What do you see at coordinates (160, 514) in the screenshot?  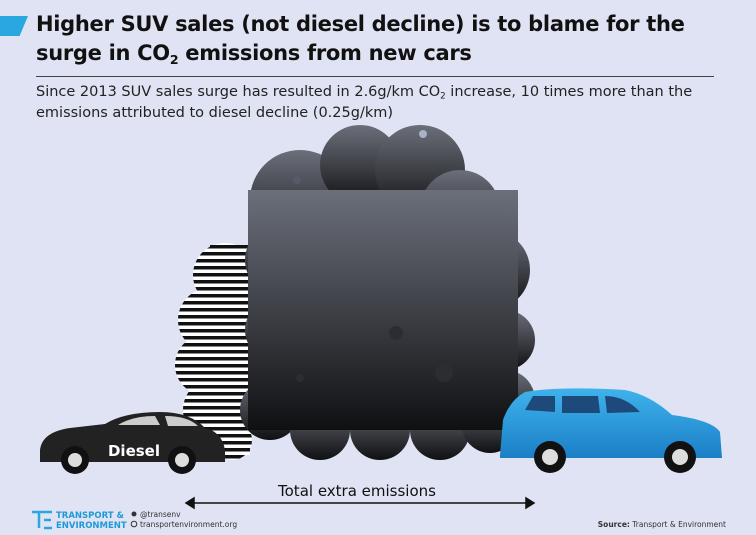 I see `twitter-handle: @transenv` at bounding box center [160, 514].